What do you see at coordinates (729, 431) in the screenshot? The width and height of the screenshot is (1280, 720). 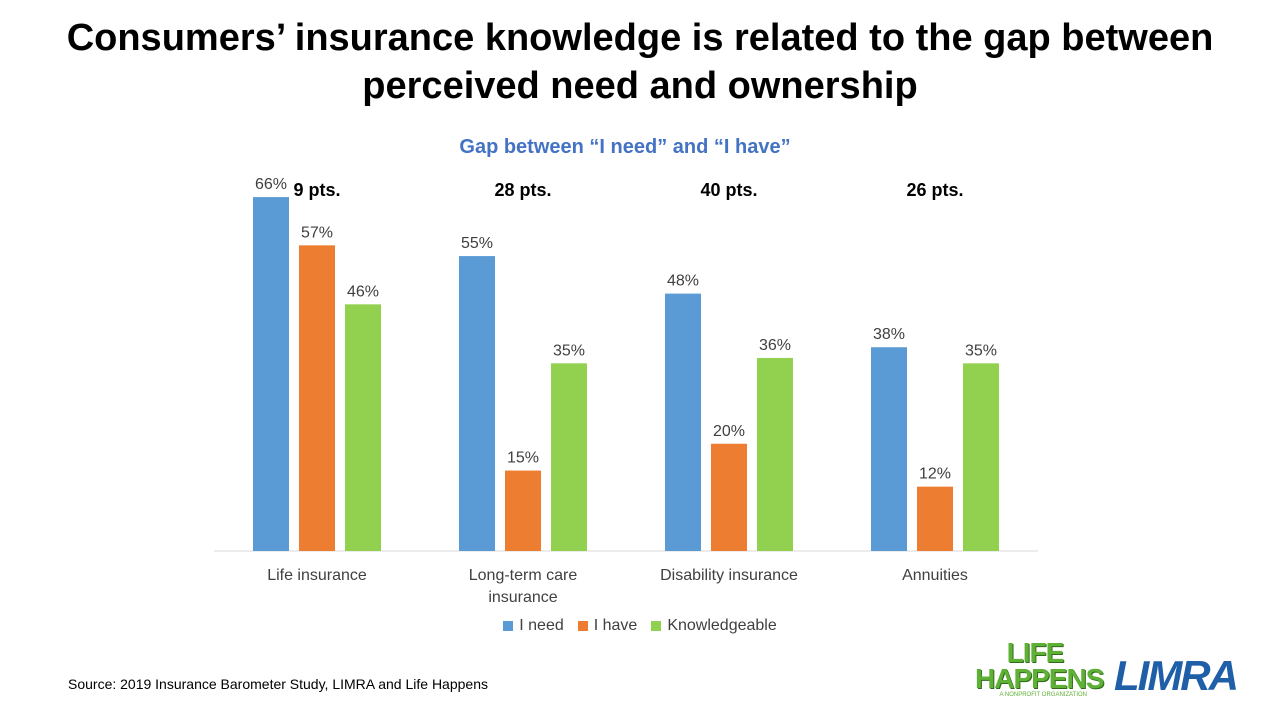 I see `data-label: 20%` at bounding box center [729, 431].